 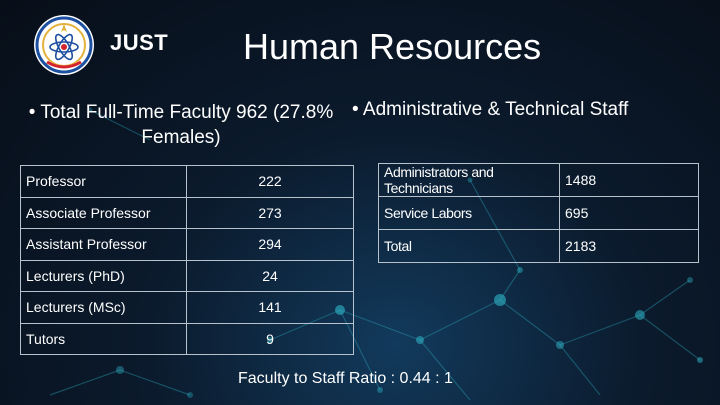 I want to click on table-row: Associate Professor 273, so click(x=187, y=212).